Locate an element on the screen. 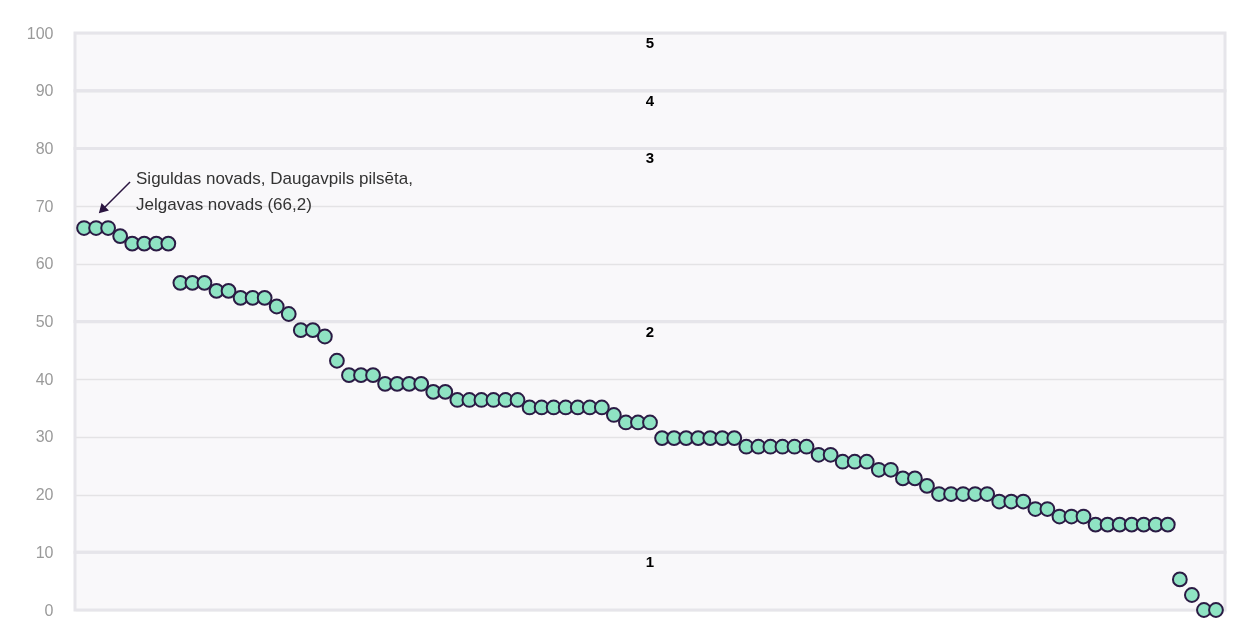 This screenshot has height=629, width=1244. y-tick-label: 50 is located at coordinates (44, 321).